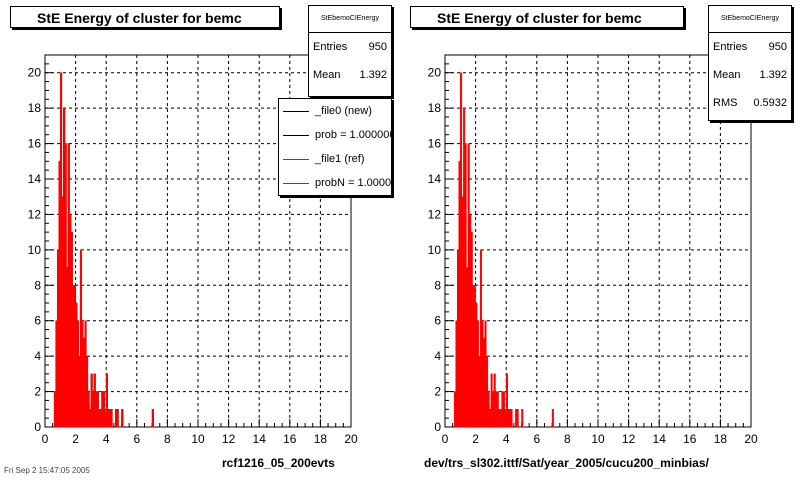 The image size is (800, 480). I want to click on left-y-tick-label: 14, so click(35, 179).